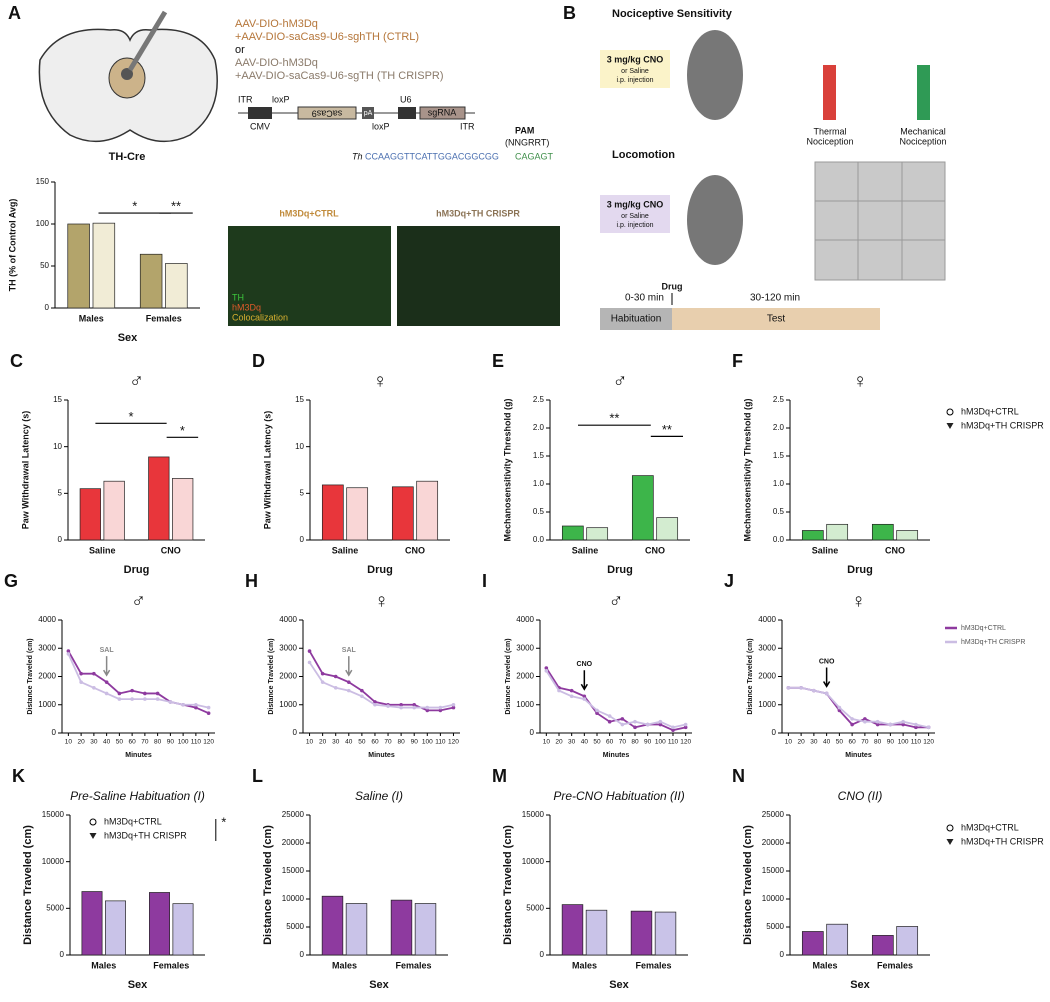 This screenshot has height=1002, width=1050. I want to click on annotation: CNO, so click(585, 664).